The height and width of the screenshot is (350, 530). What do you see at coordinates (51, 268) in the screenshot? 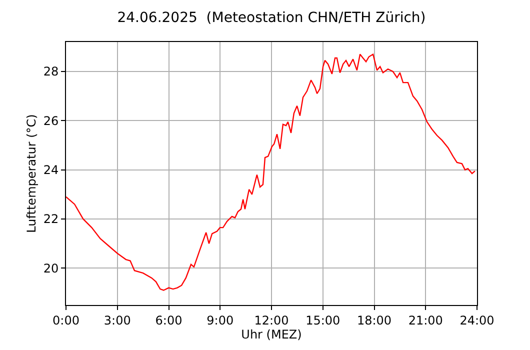
I see `y-tick-label: 20` at bounding box center [51, 268].